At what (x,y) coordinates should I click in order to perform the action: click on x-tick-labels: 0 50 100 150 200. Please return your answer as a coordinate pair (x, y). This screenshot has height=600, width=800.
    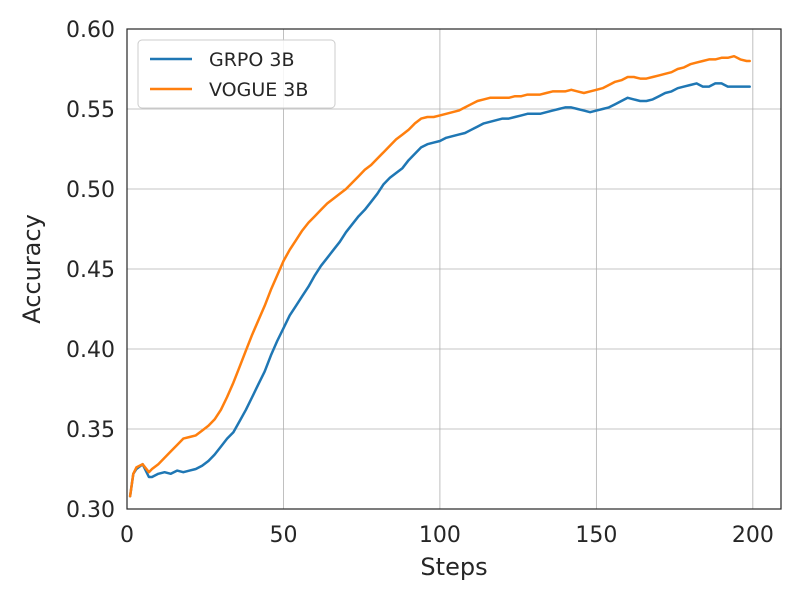
    Looking at the image, I should click on (447, 535).